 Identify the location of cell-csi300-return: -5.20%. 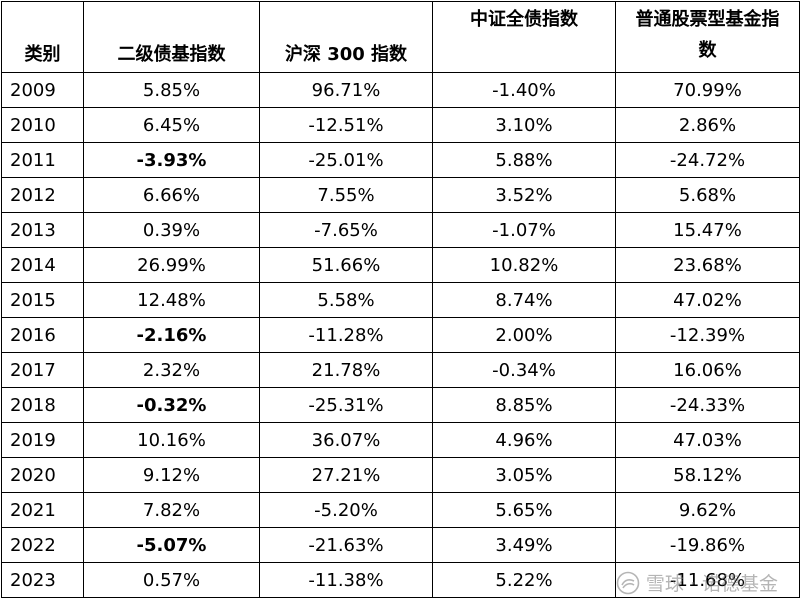
(346, 510).